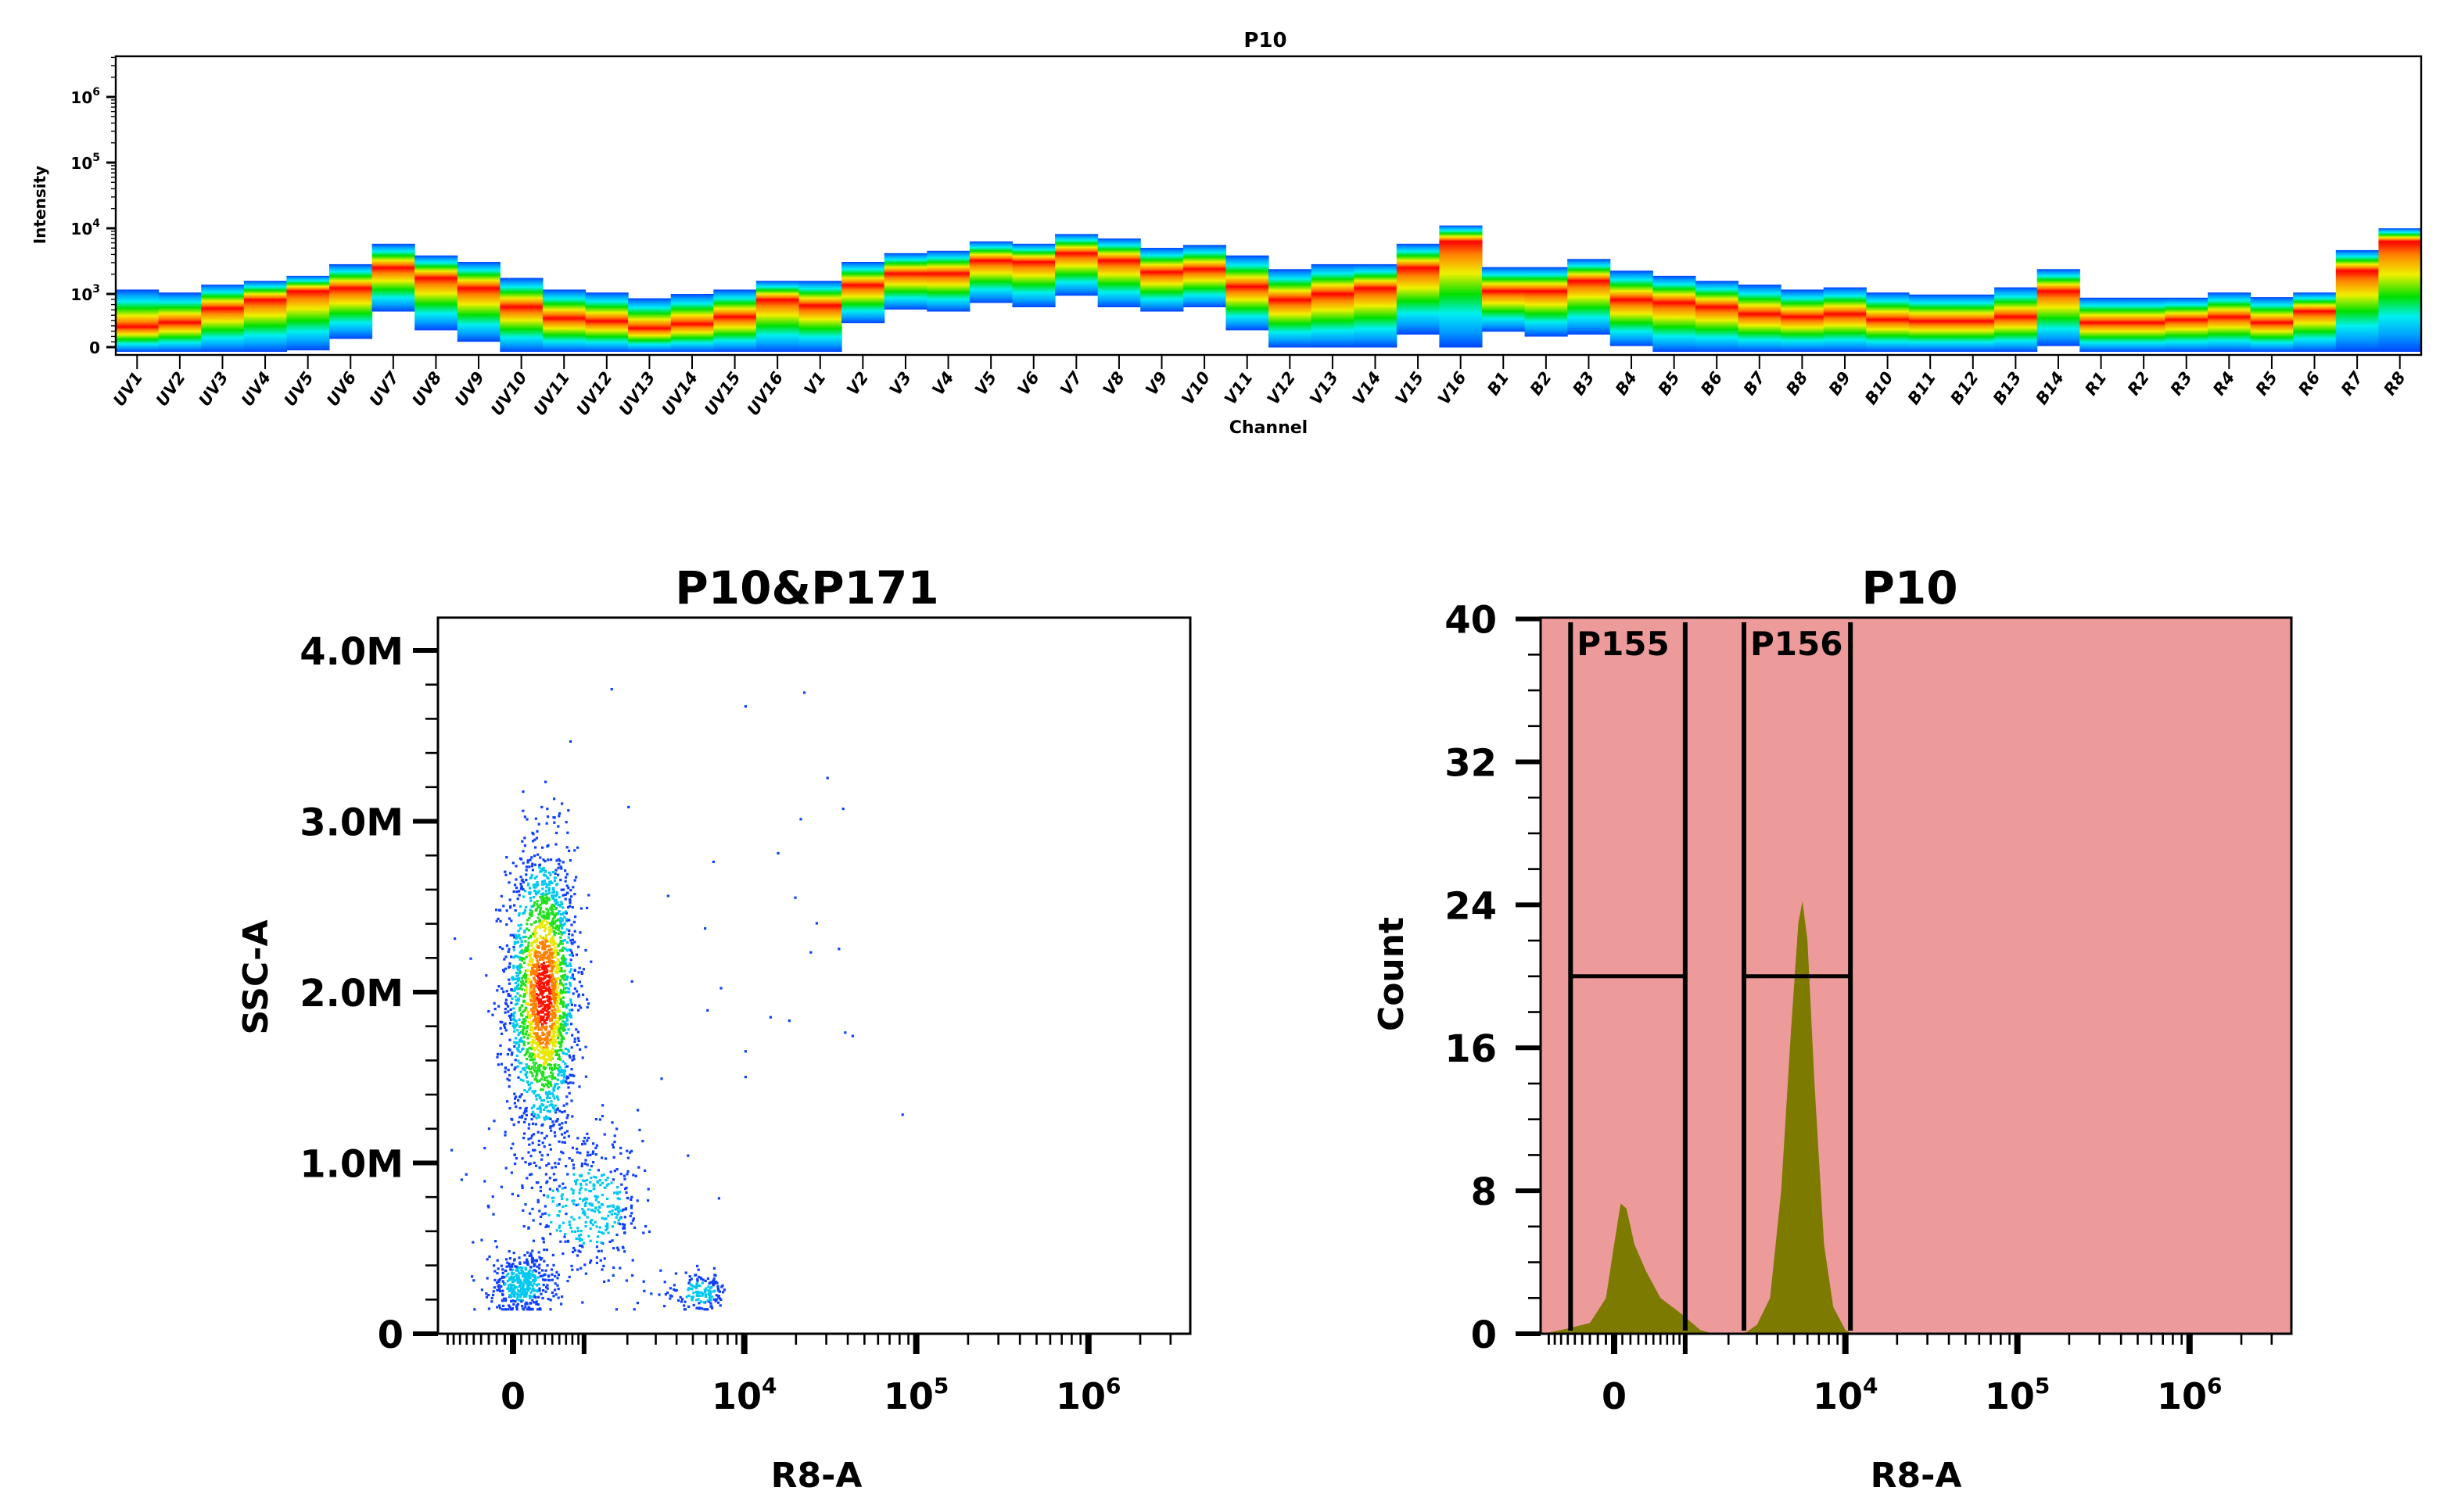 This screenshot has width=2447, height=1512. What do you see at coordinates (1541, 383) in the screenshot?
I see `channel-label: B2` at bounding box center [1541, 383].